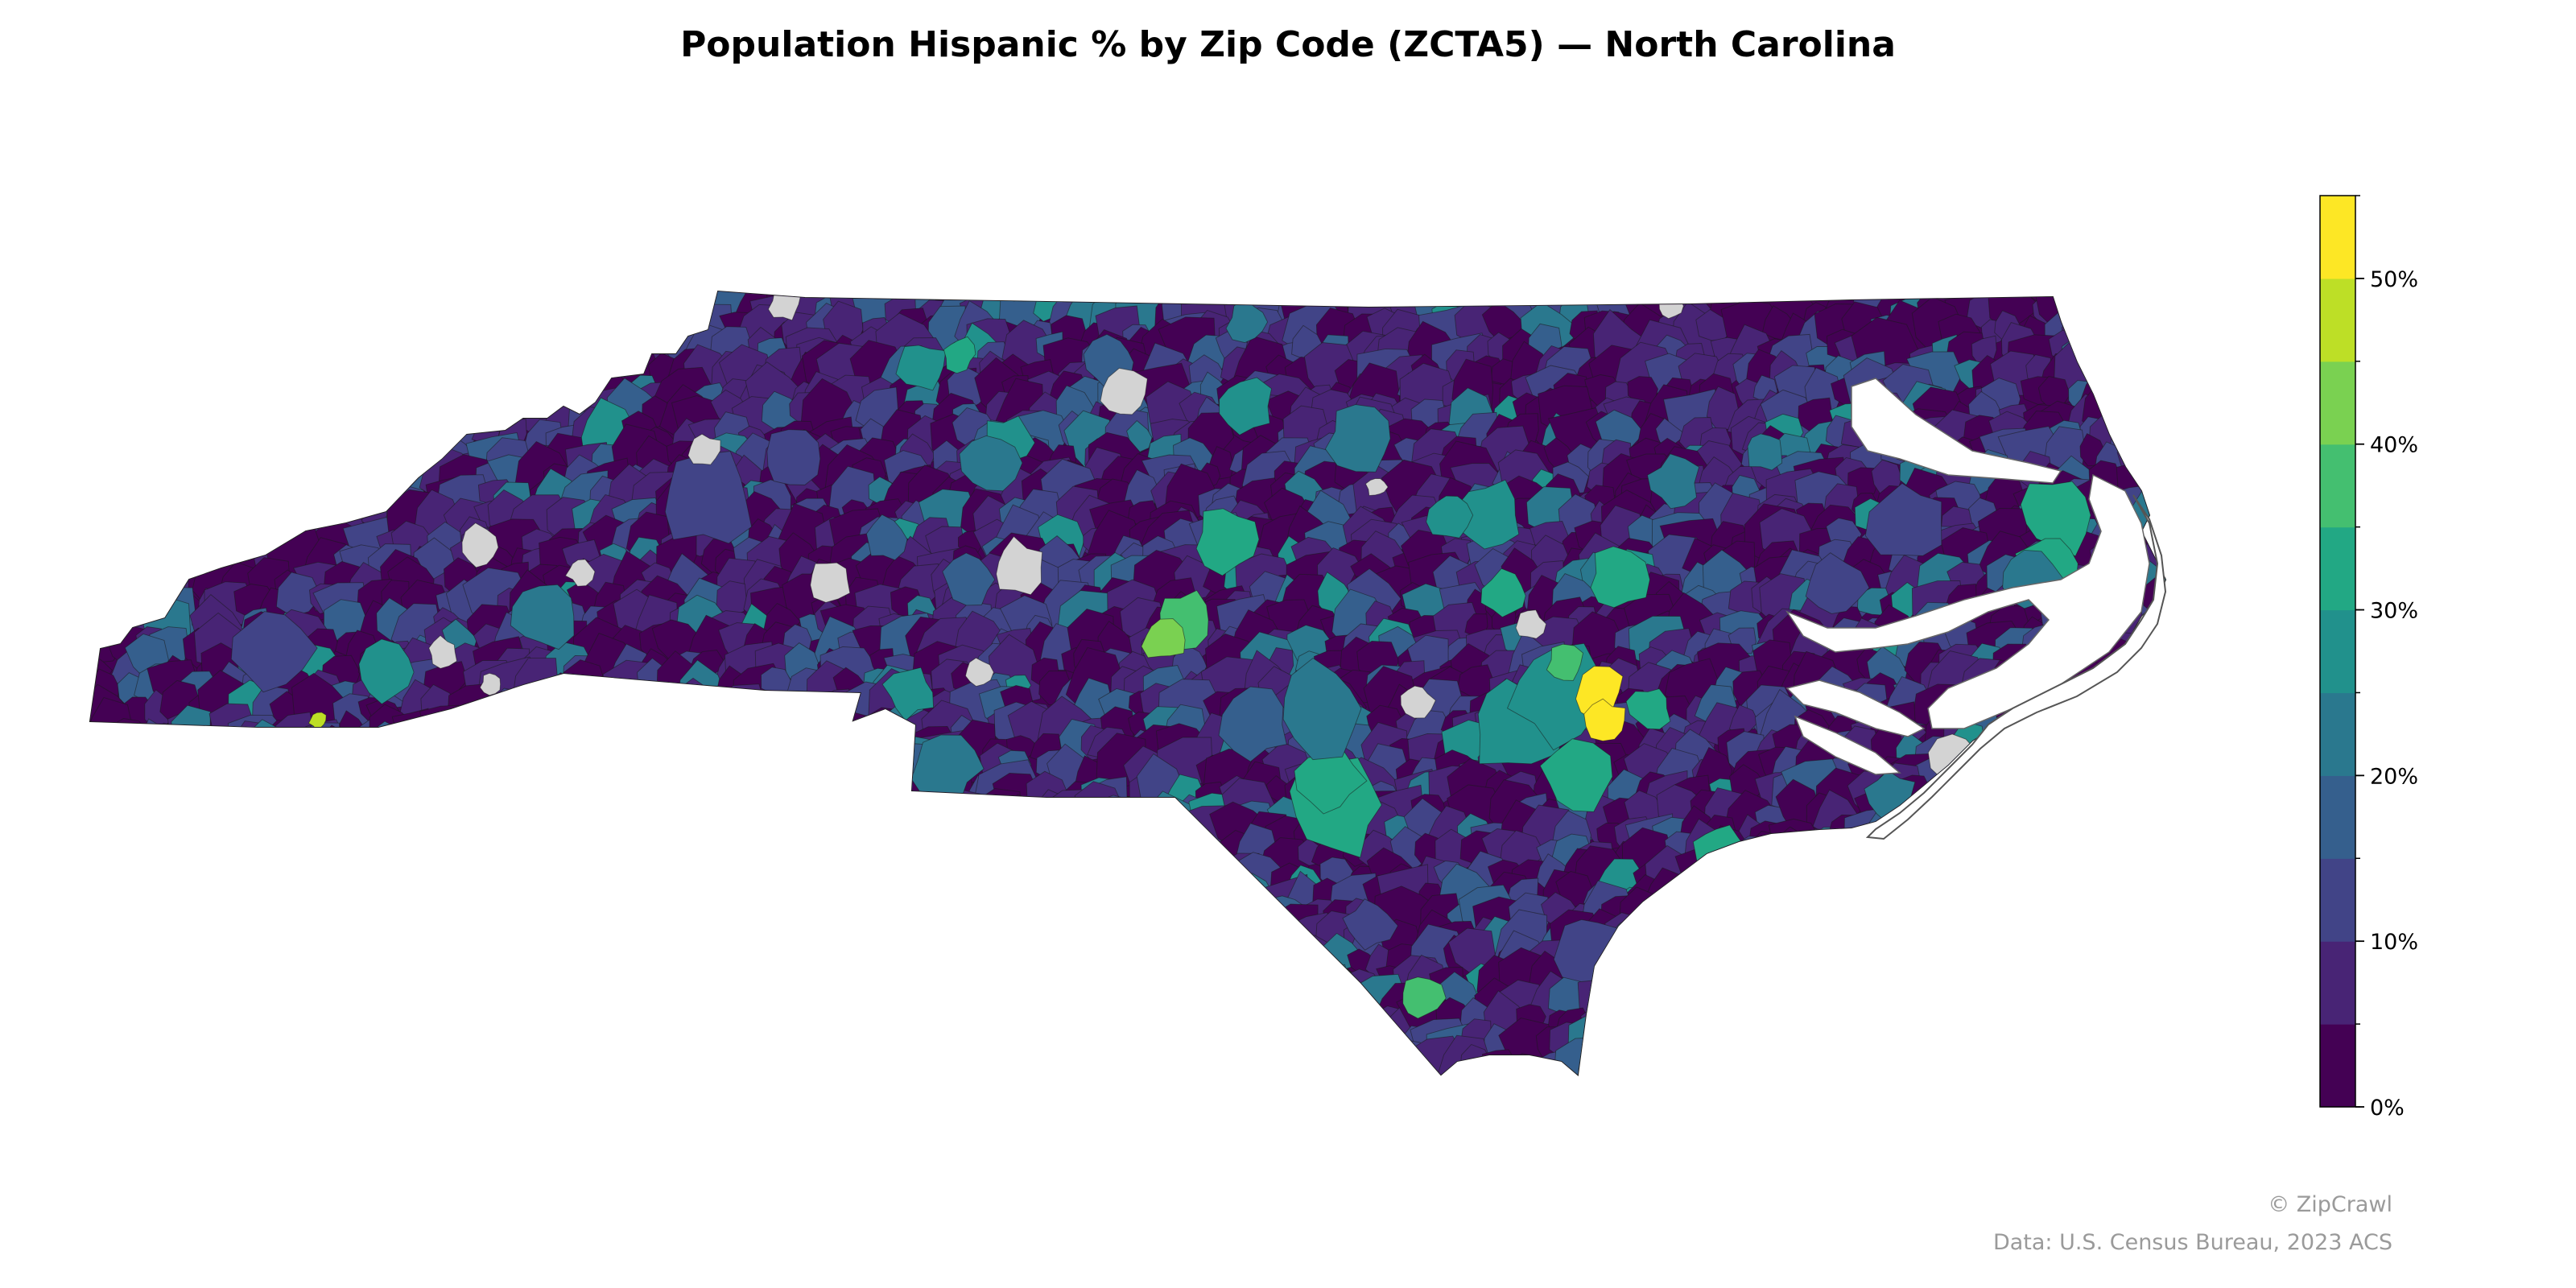 The width and height of the screenshot is (2576, 1288). I want to click on colorbar-tick-label: 20%, so click(2394, 776).